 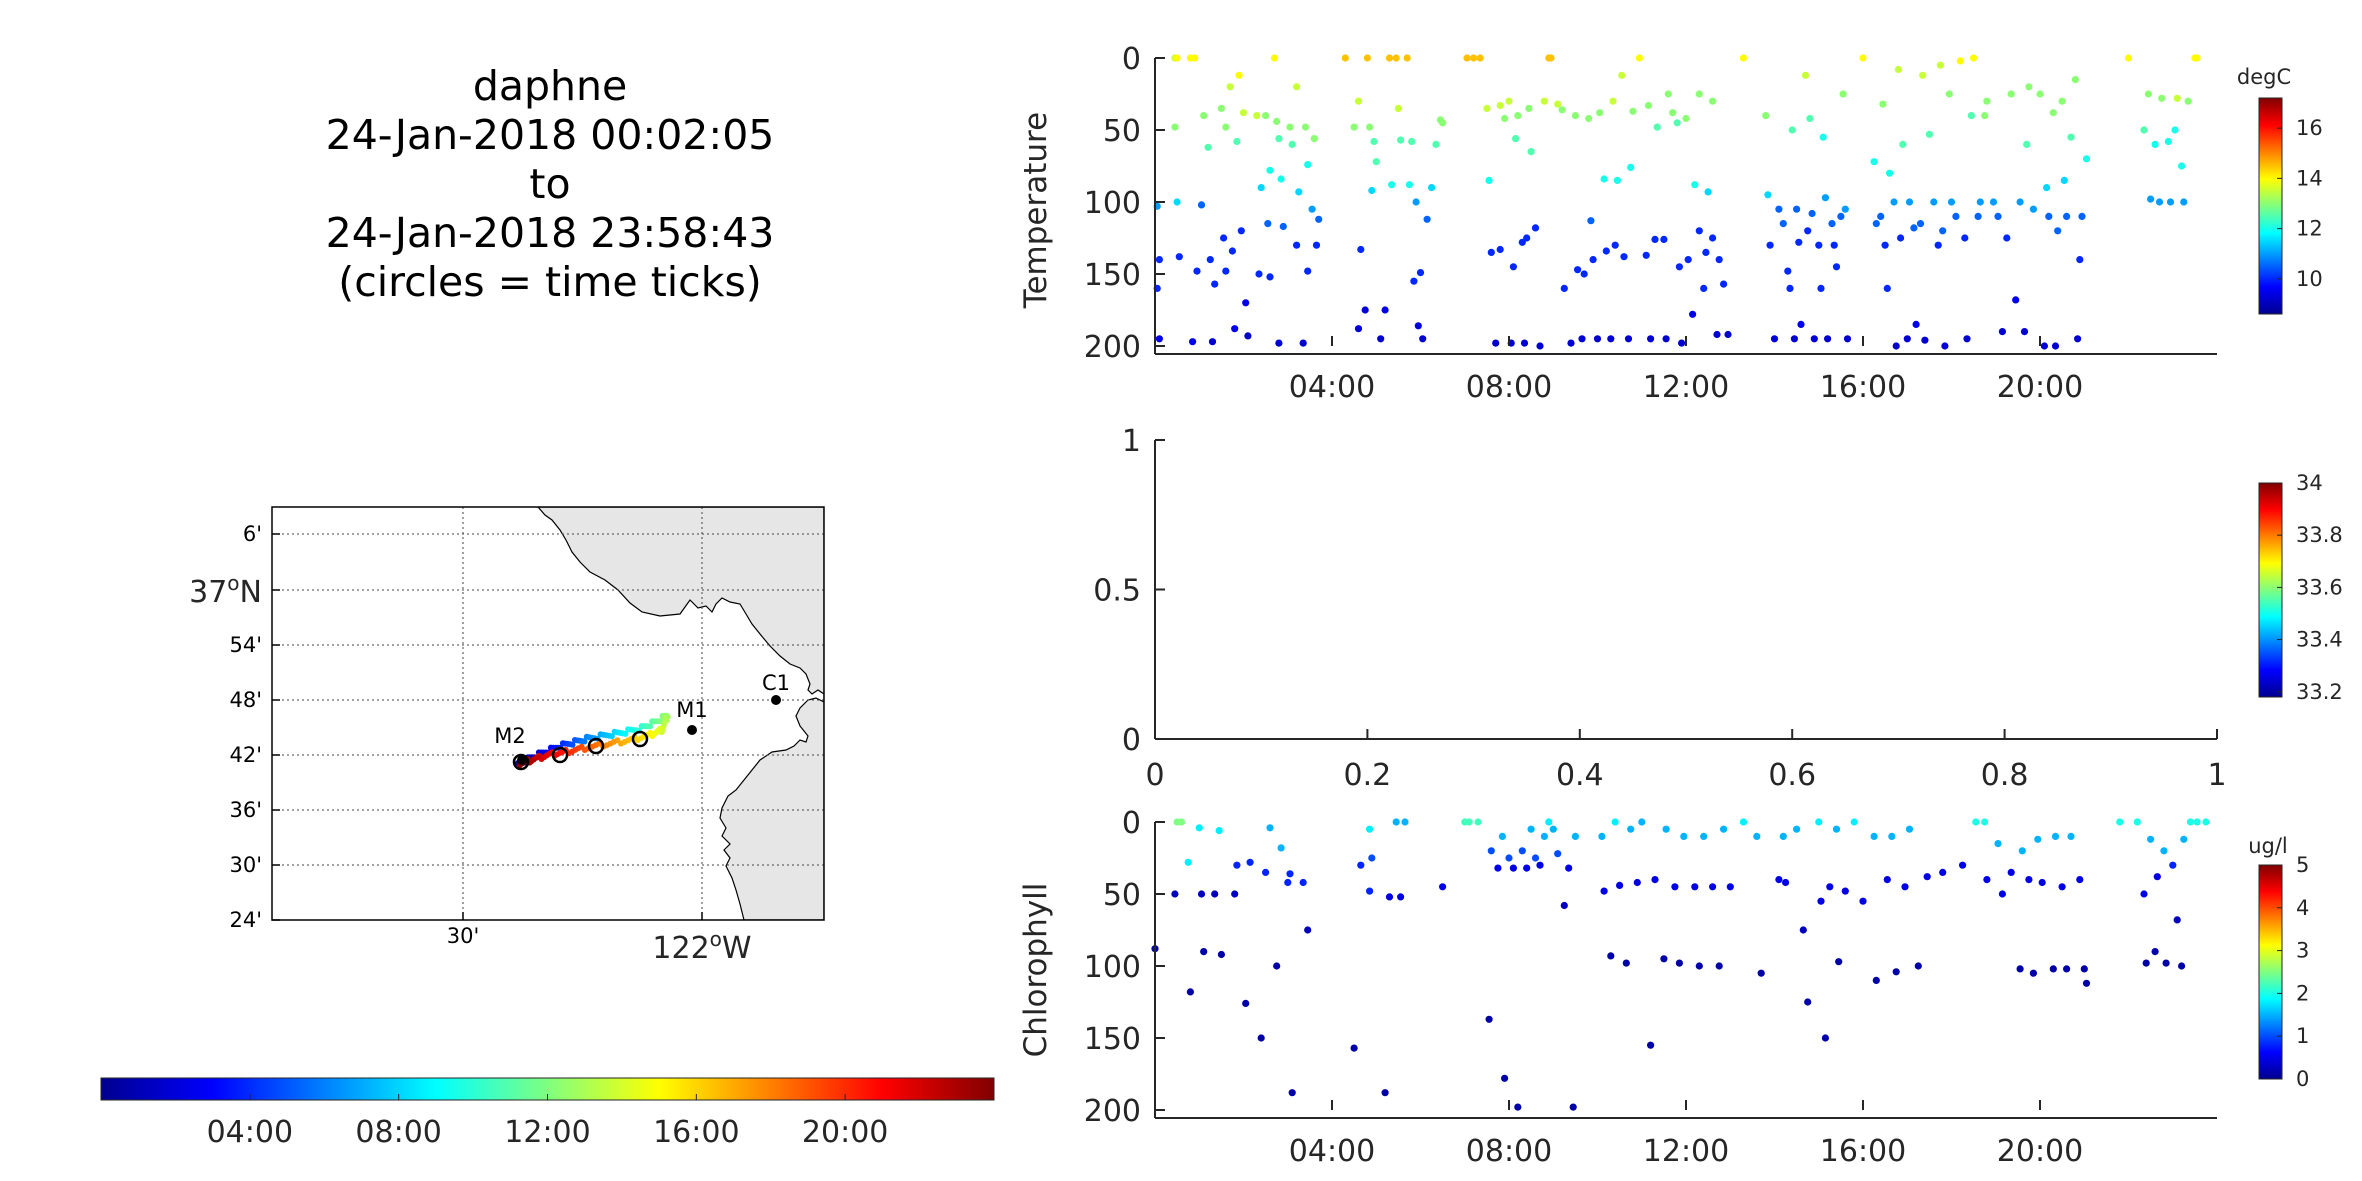 What do you see at coordinates (550, 184) in the screenshot?
I see `title-line-to: to` at bounding box center [550, 184].